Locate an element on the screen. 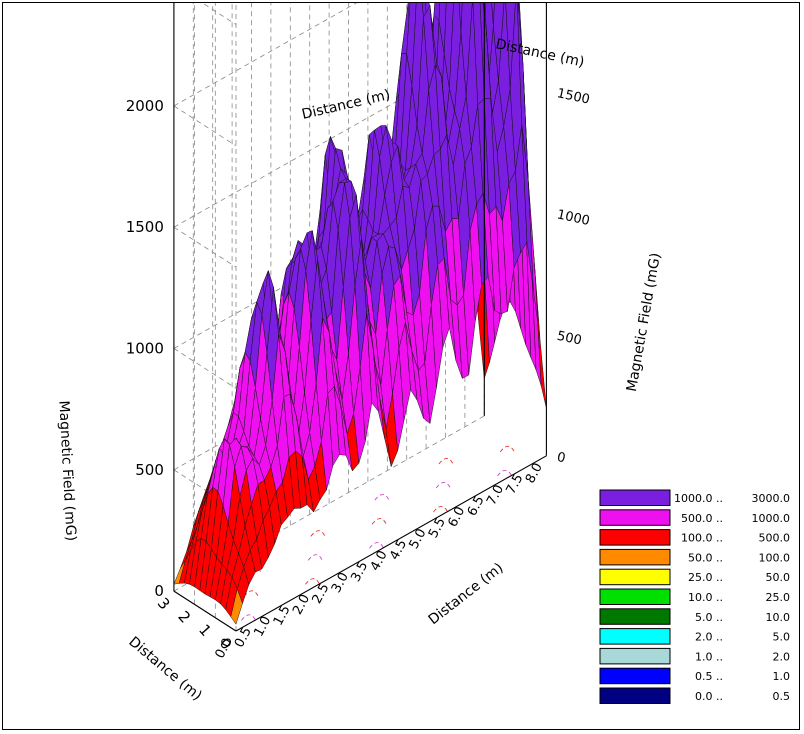 The width and height of the screenshot is (804, 734). z-tick-label-left: 1500 is located at coordinates (145, 227).